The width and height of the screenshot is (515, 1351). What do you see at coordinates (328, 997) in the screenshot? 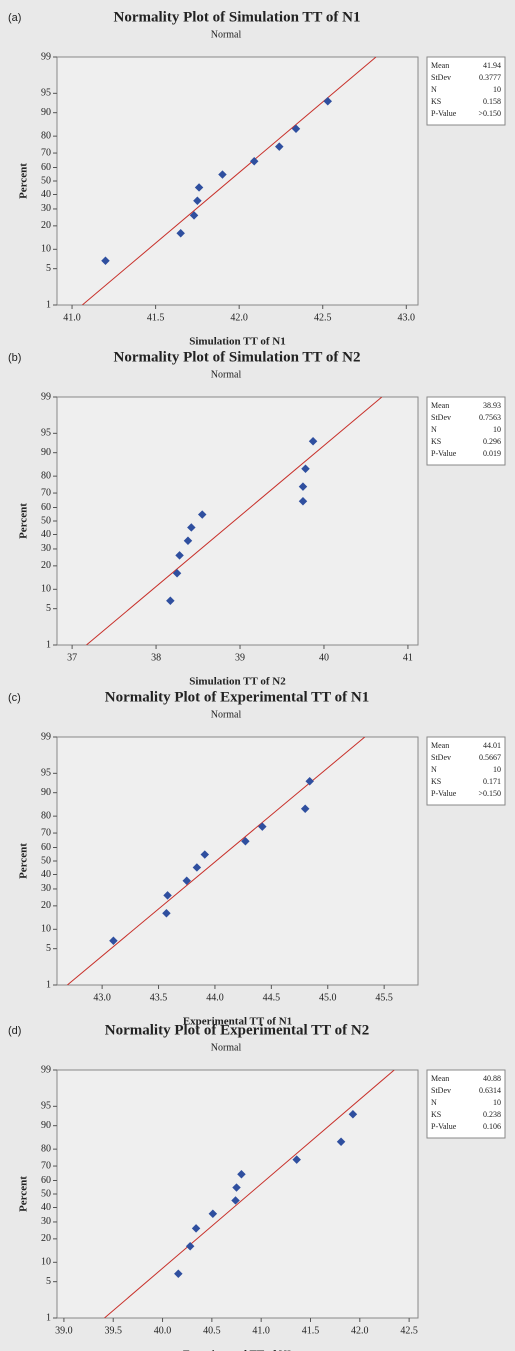
I see `x-tick-label: 45.0` at bounding box center [328, 997].